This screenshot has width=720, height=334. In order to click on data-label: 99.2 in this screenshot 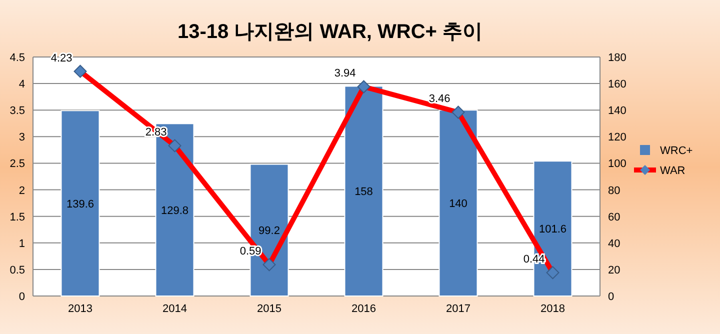, I will do `click(269, 231)`.